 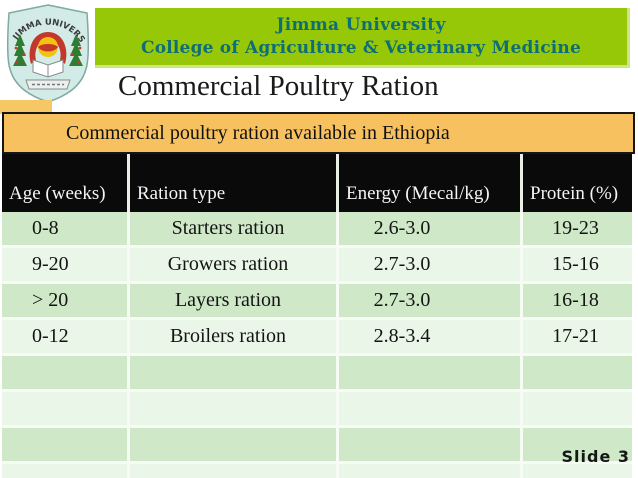 I want to click on cell-protein: 17-21, so click(x=576, y=336).